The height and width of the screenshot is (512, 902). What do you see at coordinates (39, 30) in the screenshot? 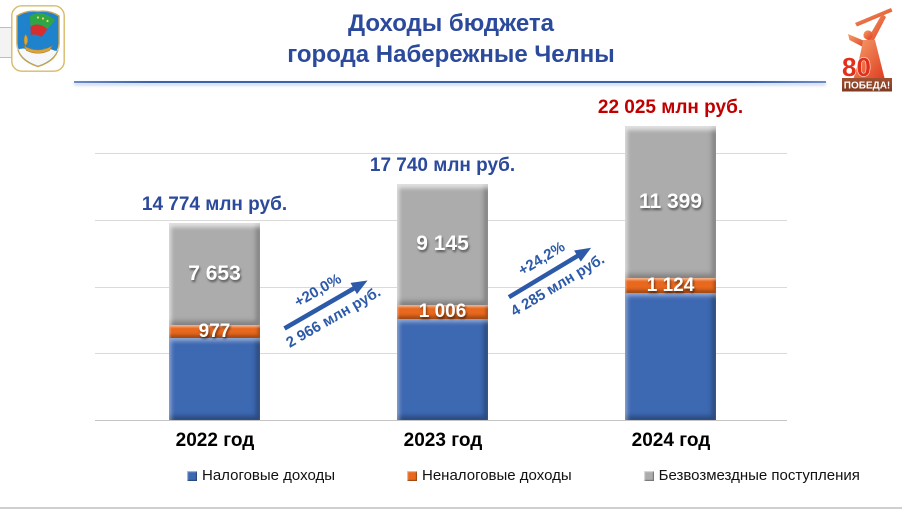
I see `sail-red` at bounding box center [39, 30].